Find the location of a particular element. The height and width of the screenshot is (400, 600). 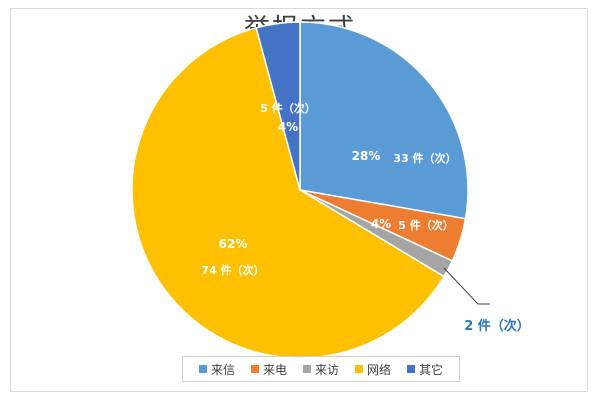

legend-label-other: 其它 is located at coordinates (430, 369).